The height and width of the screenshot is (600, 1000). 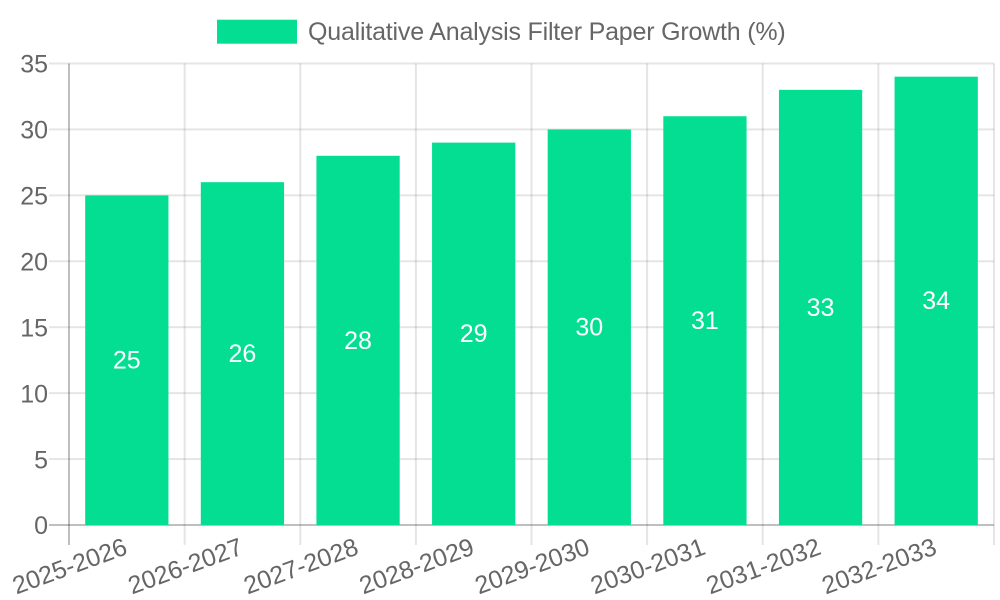 What do you see at coordinates (821, 308) in the screenshot?
I see `svg-text: 33` at bounding box center [821, 308].